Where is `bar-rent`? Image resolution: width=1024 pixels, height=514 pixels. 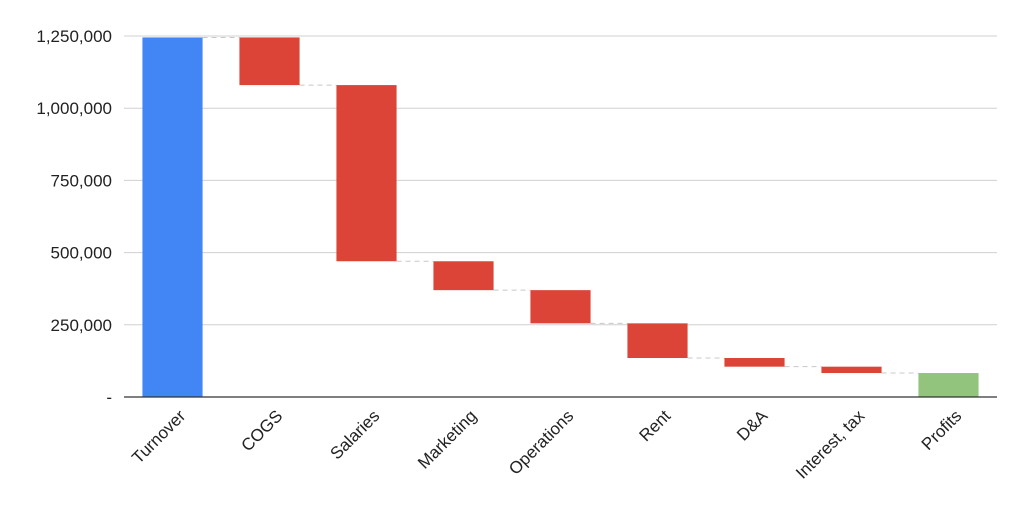
bar-rent is located at coordinates (657, 341).